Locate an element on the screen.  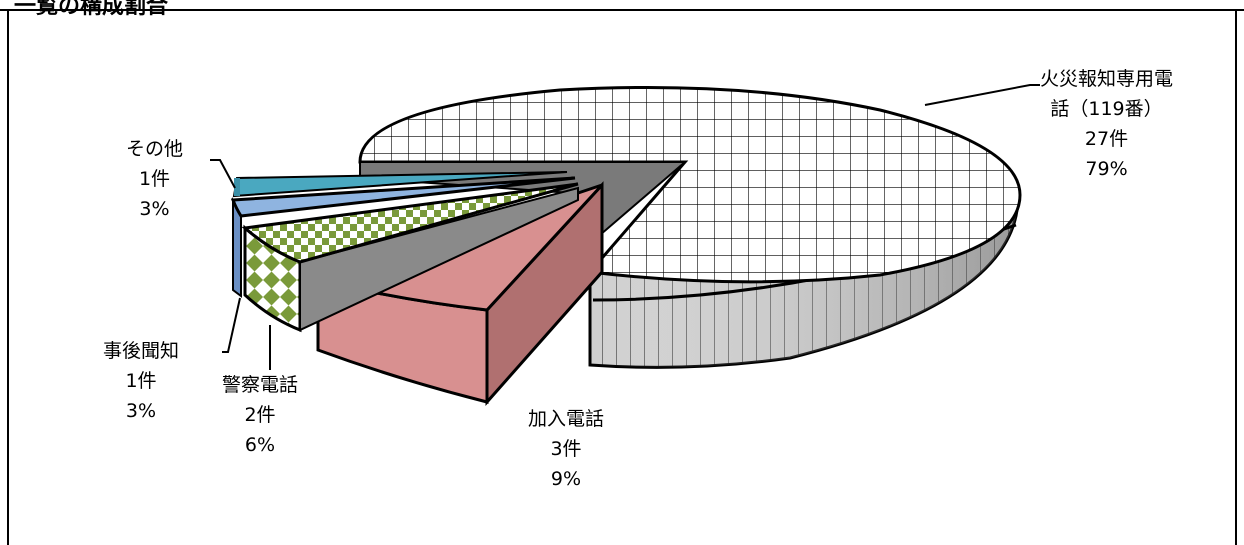
slice-police-cut is located at coordinates (439, 259).